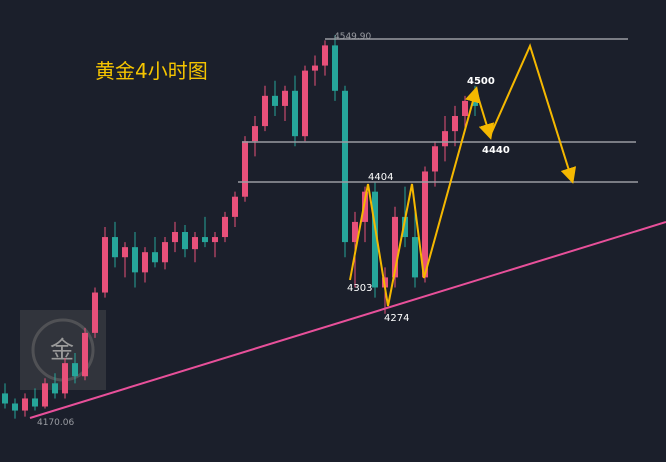 Image resolution: width=666 pixels, height=462 pixels. I want to click on price-label: 4274, so click(396, 318).